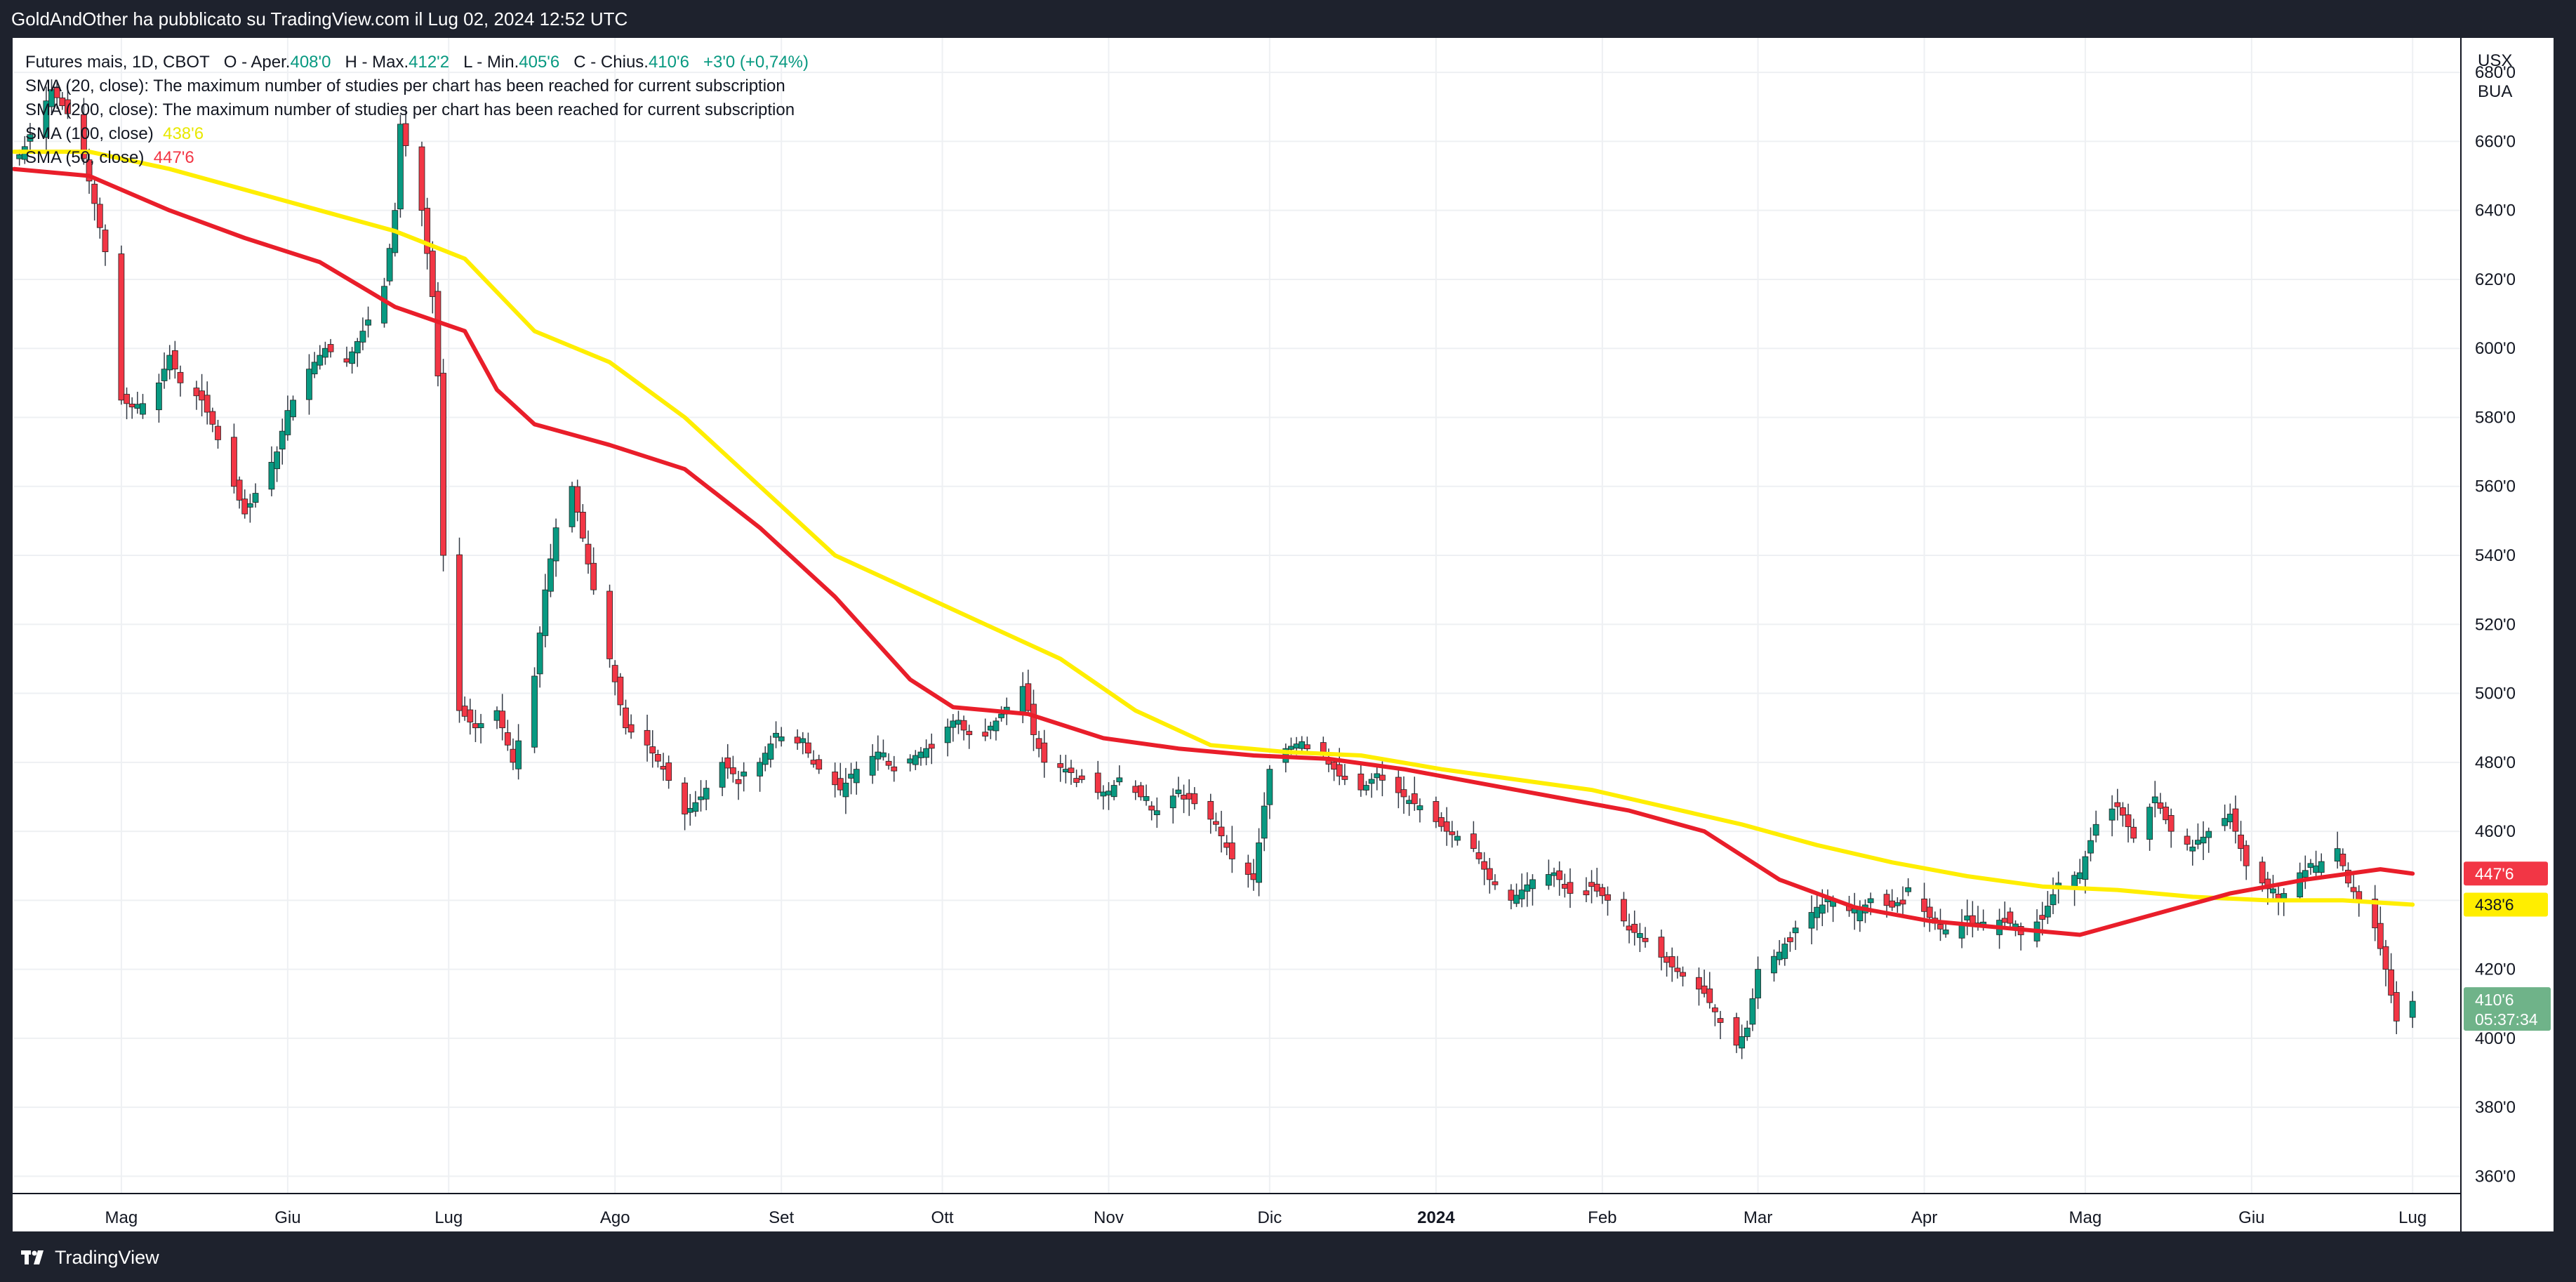 This screenshot has width=2576, height=1282. I want to click on axis-badges: 447'6 438'6 410'605:37:34, so click(2508, 946).